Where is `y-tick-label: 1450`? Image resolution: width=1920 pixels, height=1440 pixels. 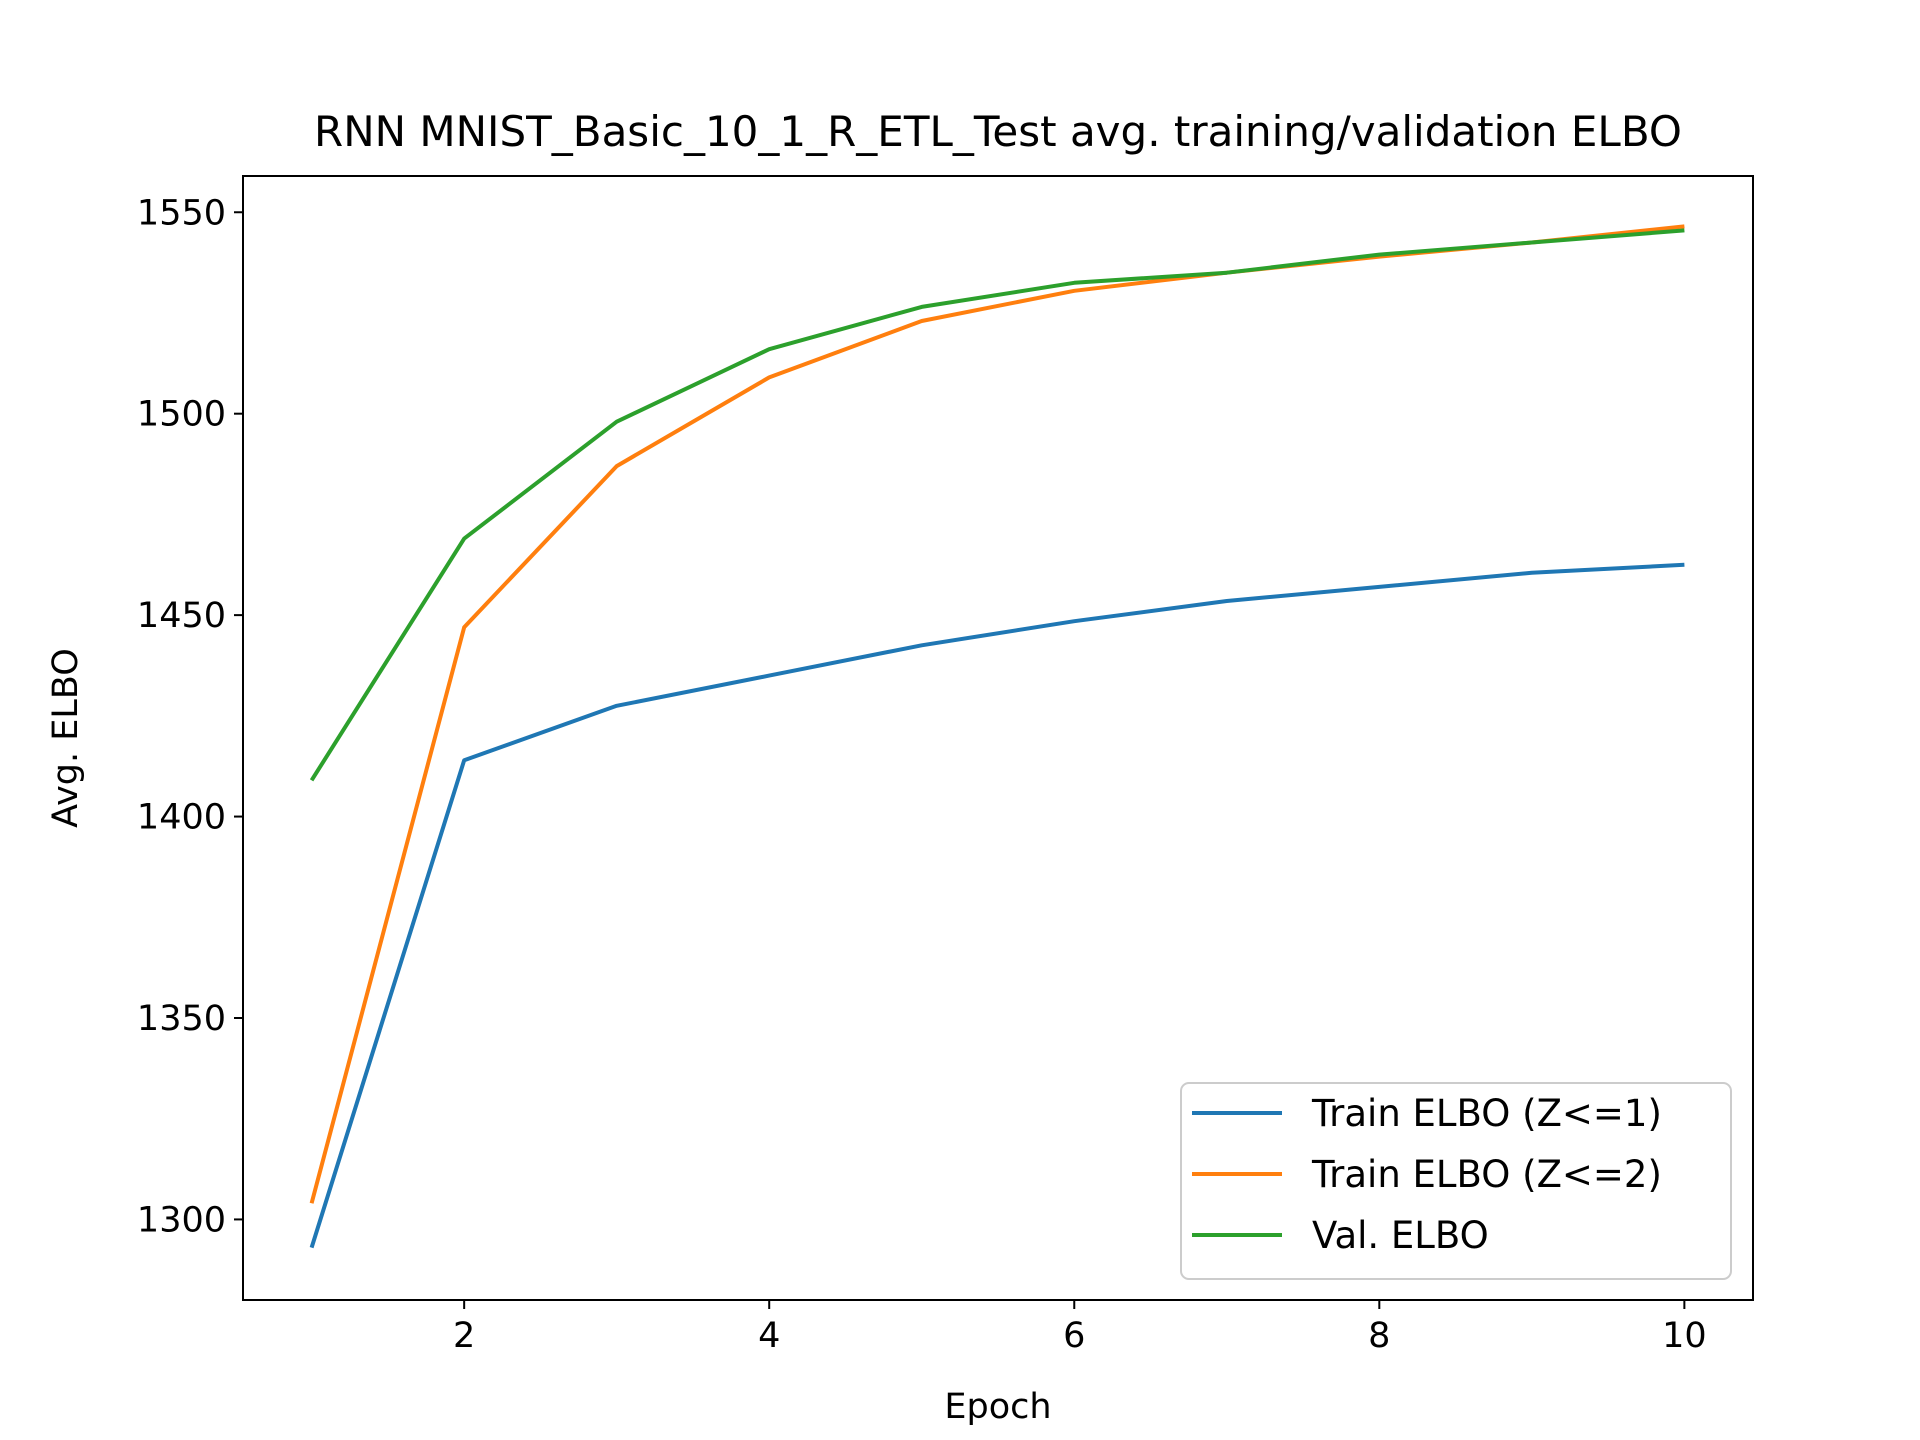 y-tick-label: 1450 is located at coordinates (181, 616).